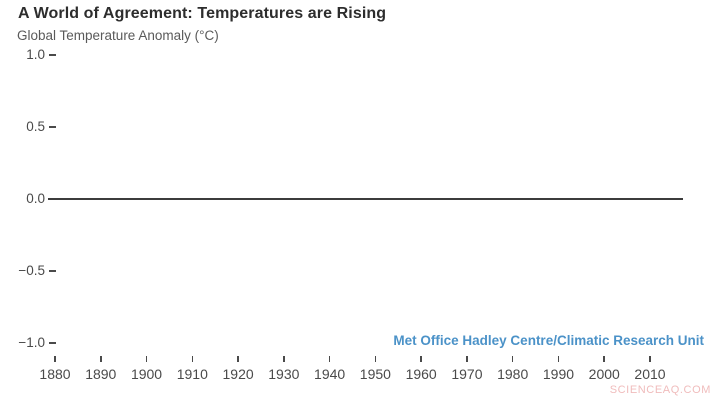  What do you see at coordinates (467, 374) in the screenshot?
I see `x-axis-tick-label: 1970` at bounding box center [467, 374].